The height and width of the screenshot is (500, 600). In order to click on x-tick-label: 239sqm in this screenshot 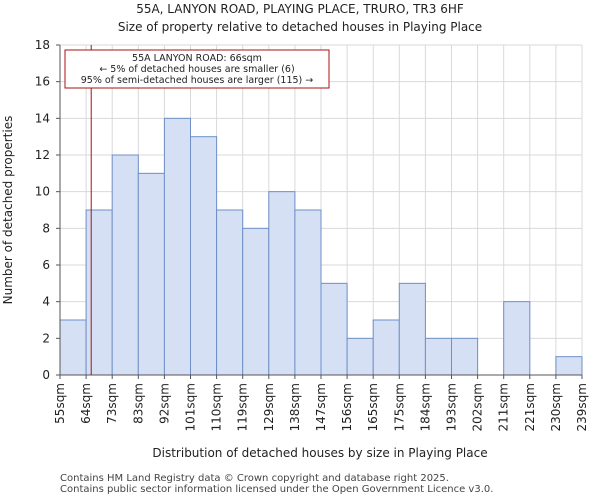, I will do `click(582, 407)`.